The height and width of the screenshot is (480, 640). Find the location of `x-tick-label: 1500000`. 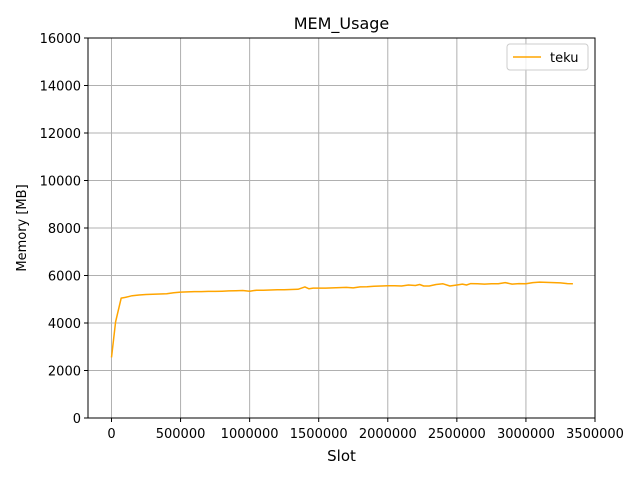

x-tick-label: 1500000 is located at coordinates (319, 434).